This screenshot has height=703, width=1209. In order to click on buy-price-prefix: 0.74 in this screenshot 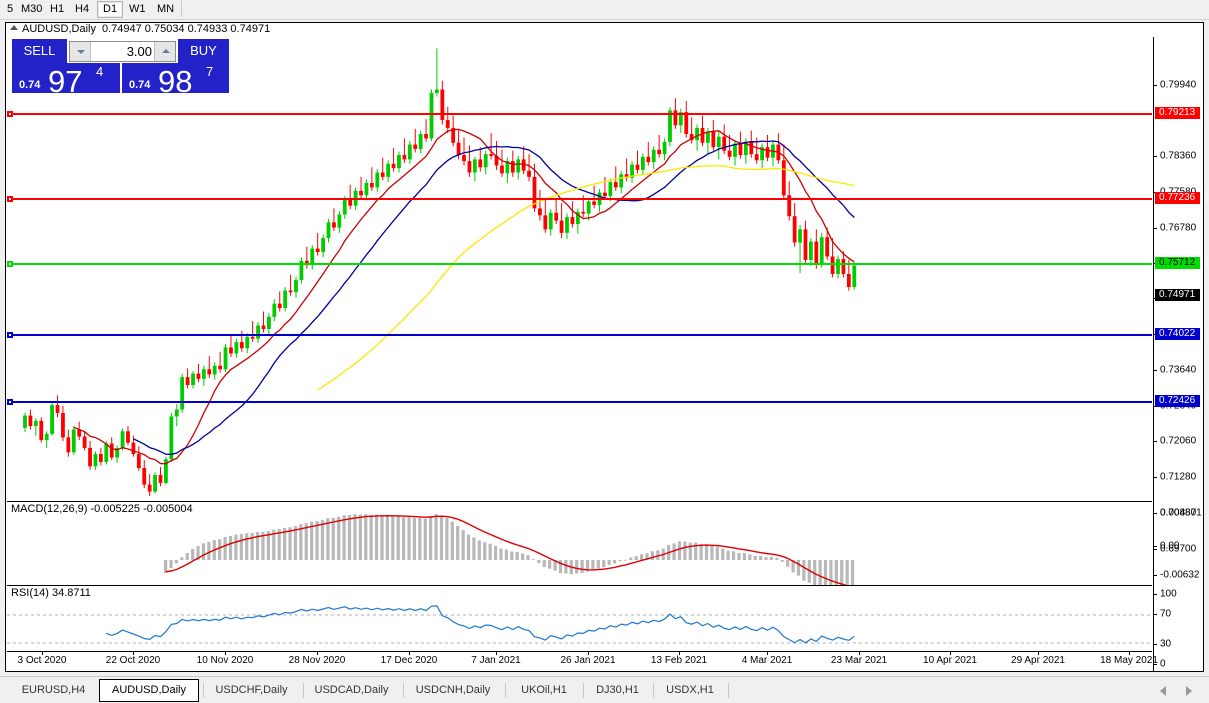, I will do `click(140, 85)`.